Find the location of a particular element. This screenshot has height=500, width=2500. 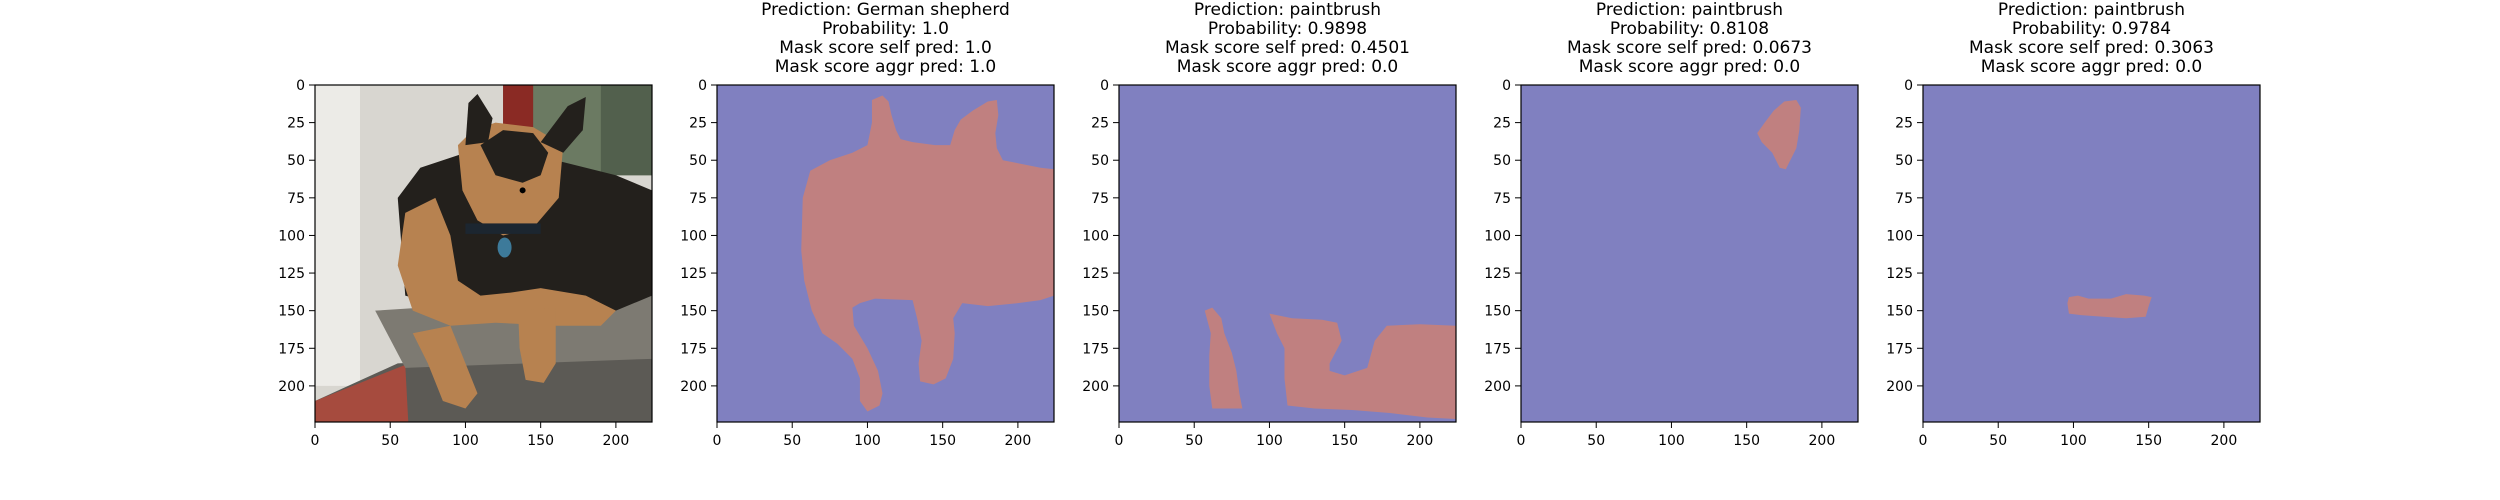

dog-chest is located at coordinates (506, 261).